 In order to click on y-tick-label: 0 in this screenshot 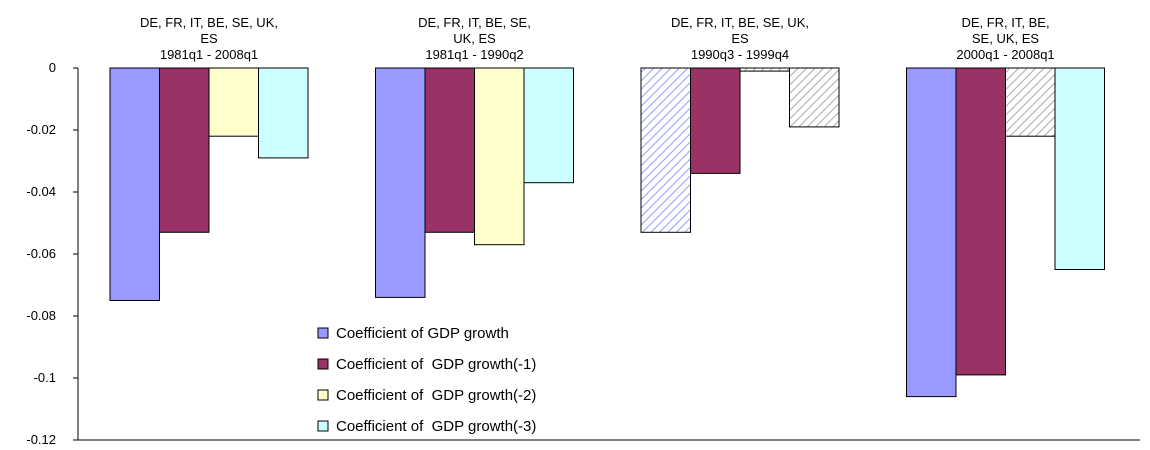, I will do `click(52, 67)`.